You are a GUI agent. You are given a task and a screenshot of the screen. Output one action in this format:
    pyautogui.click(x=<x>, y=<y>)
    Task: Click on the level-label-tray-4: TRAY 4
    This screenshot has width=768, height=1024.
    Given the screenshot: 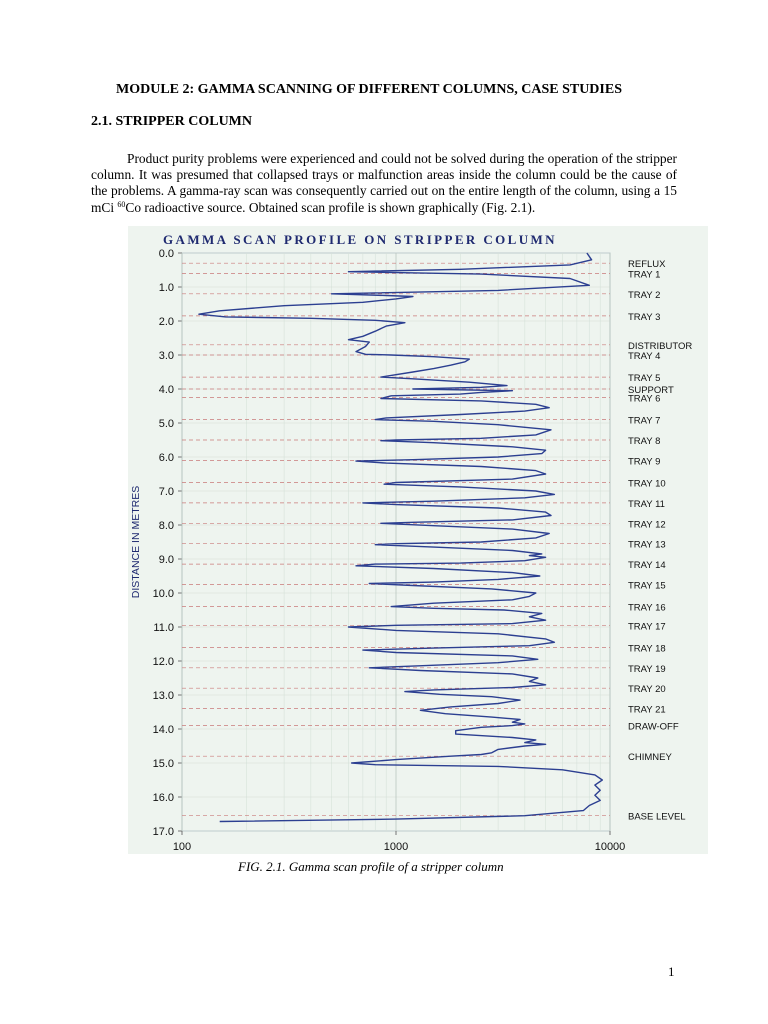 What is the action you would take?
    pyautogui.click(x=644, y=356)
    